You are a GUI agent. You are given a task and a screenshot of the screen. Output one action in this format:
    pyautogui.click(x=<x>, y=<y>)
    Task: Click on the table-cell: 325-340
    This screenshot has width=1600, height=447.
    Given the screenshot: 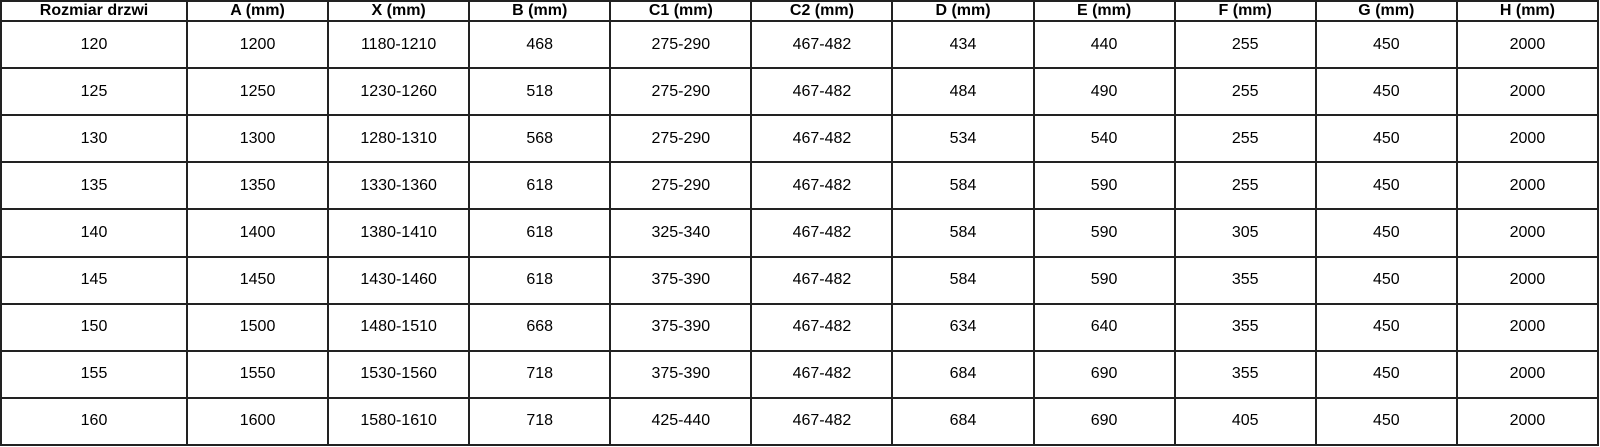 What is the action you would take?
    pyautogui.click(x=681, y=233)
    